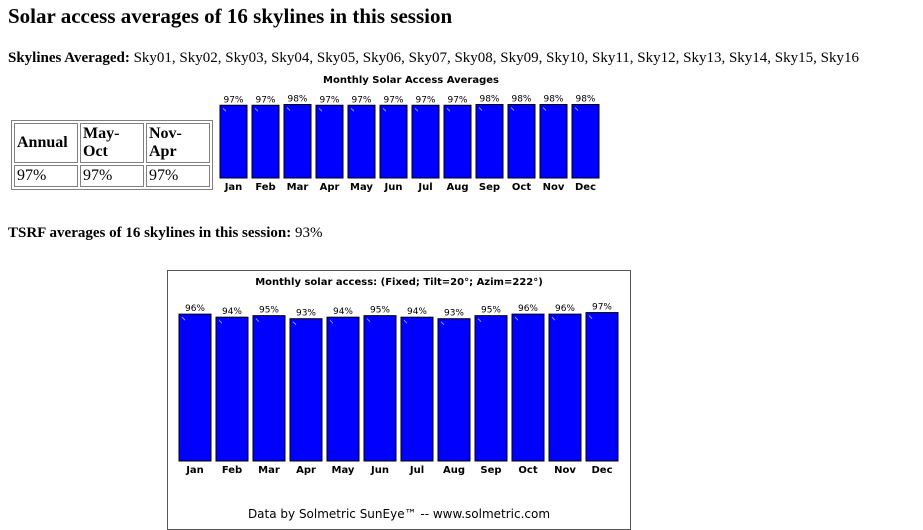 This screenshot has height=530, width=923. What do you see at coordinates (178, 143) in the screenshot?
I see `header-nov-apr: Nov-Apr` at bounding box center [178, 143].